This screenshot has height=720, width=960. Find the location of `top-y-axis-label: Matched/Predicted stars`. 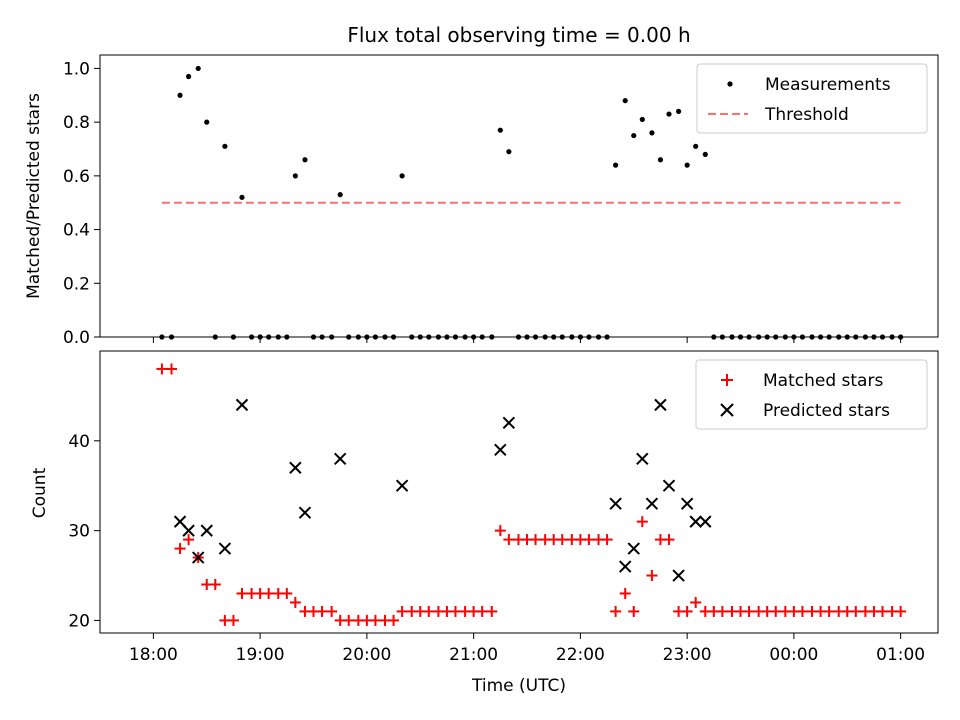

top-y-axis-label: Matched/Predicted stars is located at coordinates (34, 196).